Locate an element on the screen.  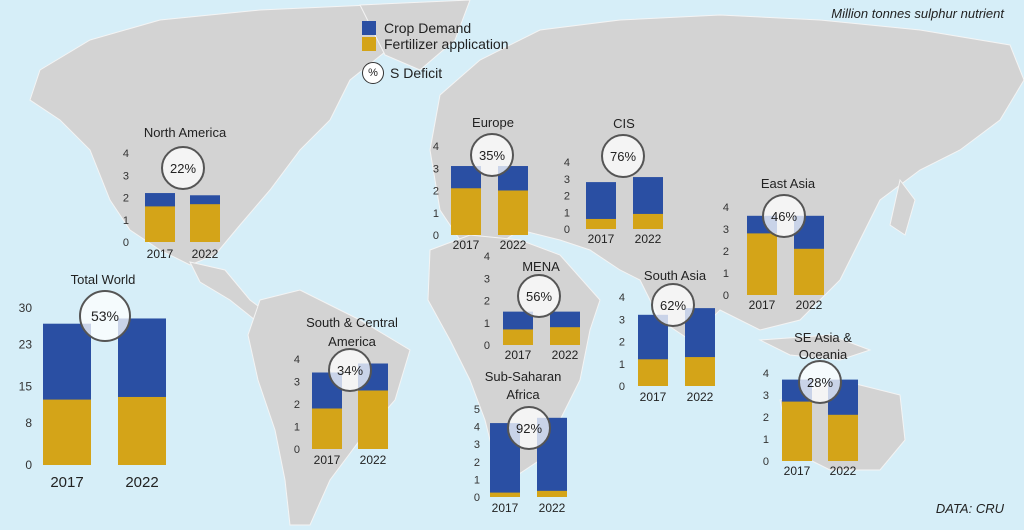
chart-title: South Asia is located at coordinates (675, 275).